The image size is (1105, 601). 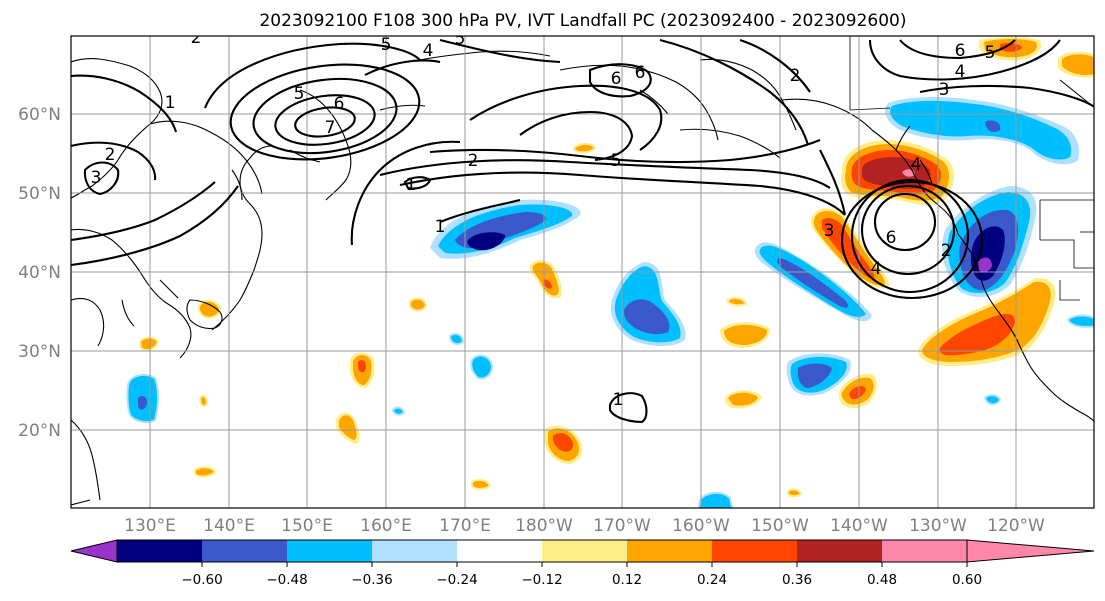 What do you see at coordinates (330, 128) in the screenshot?
I see `contour-label: 7` at bounding box center [330, 128].